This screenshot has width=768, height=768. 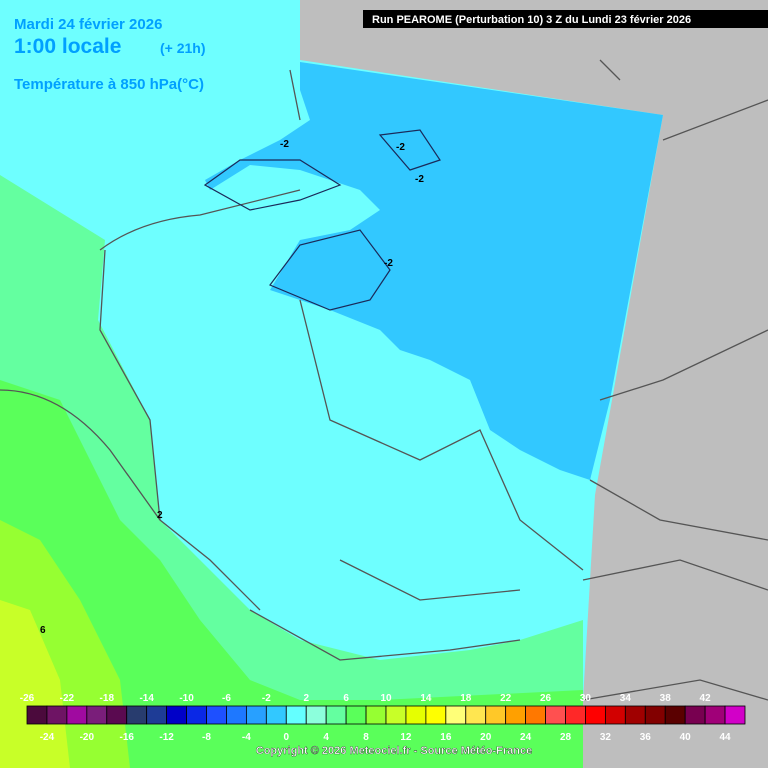 I want to click on run-box, so click(x=565, y=19).